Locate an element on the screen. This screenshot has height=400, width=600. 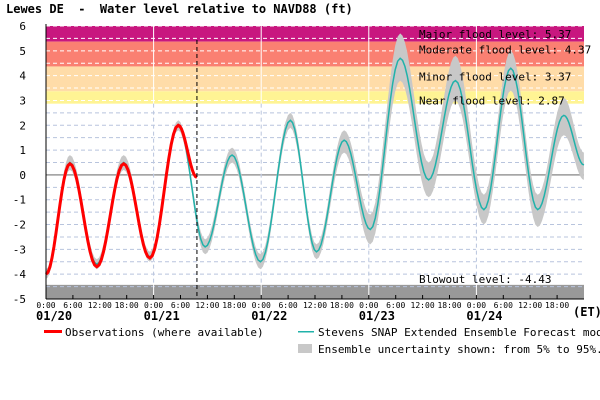
x-date-label: 01/24 is located at coordinates (484, 316).